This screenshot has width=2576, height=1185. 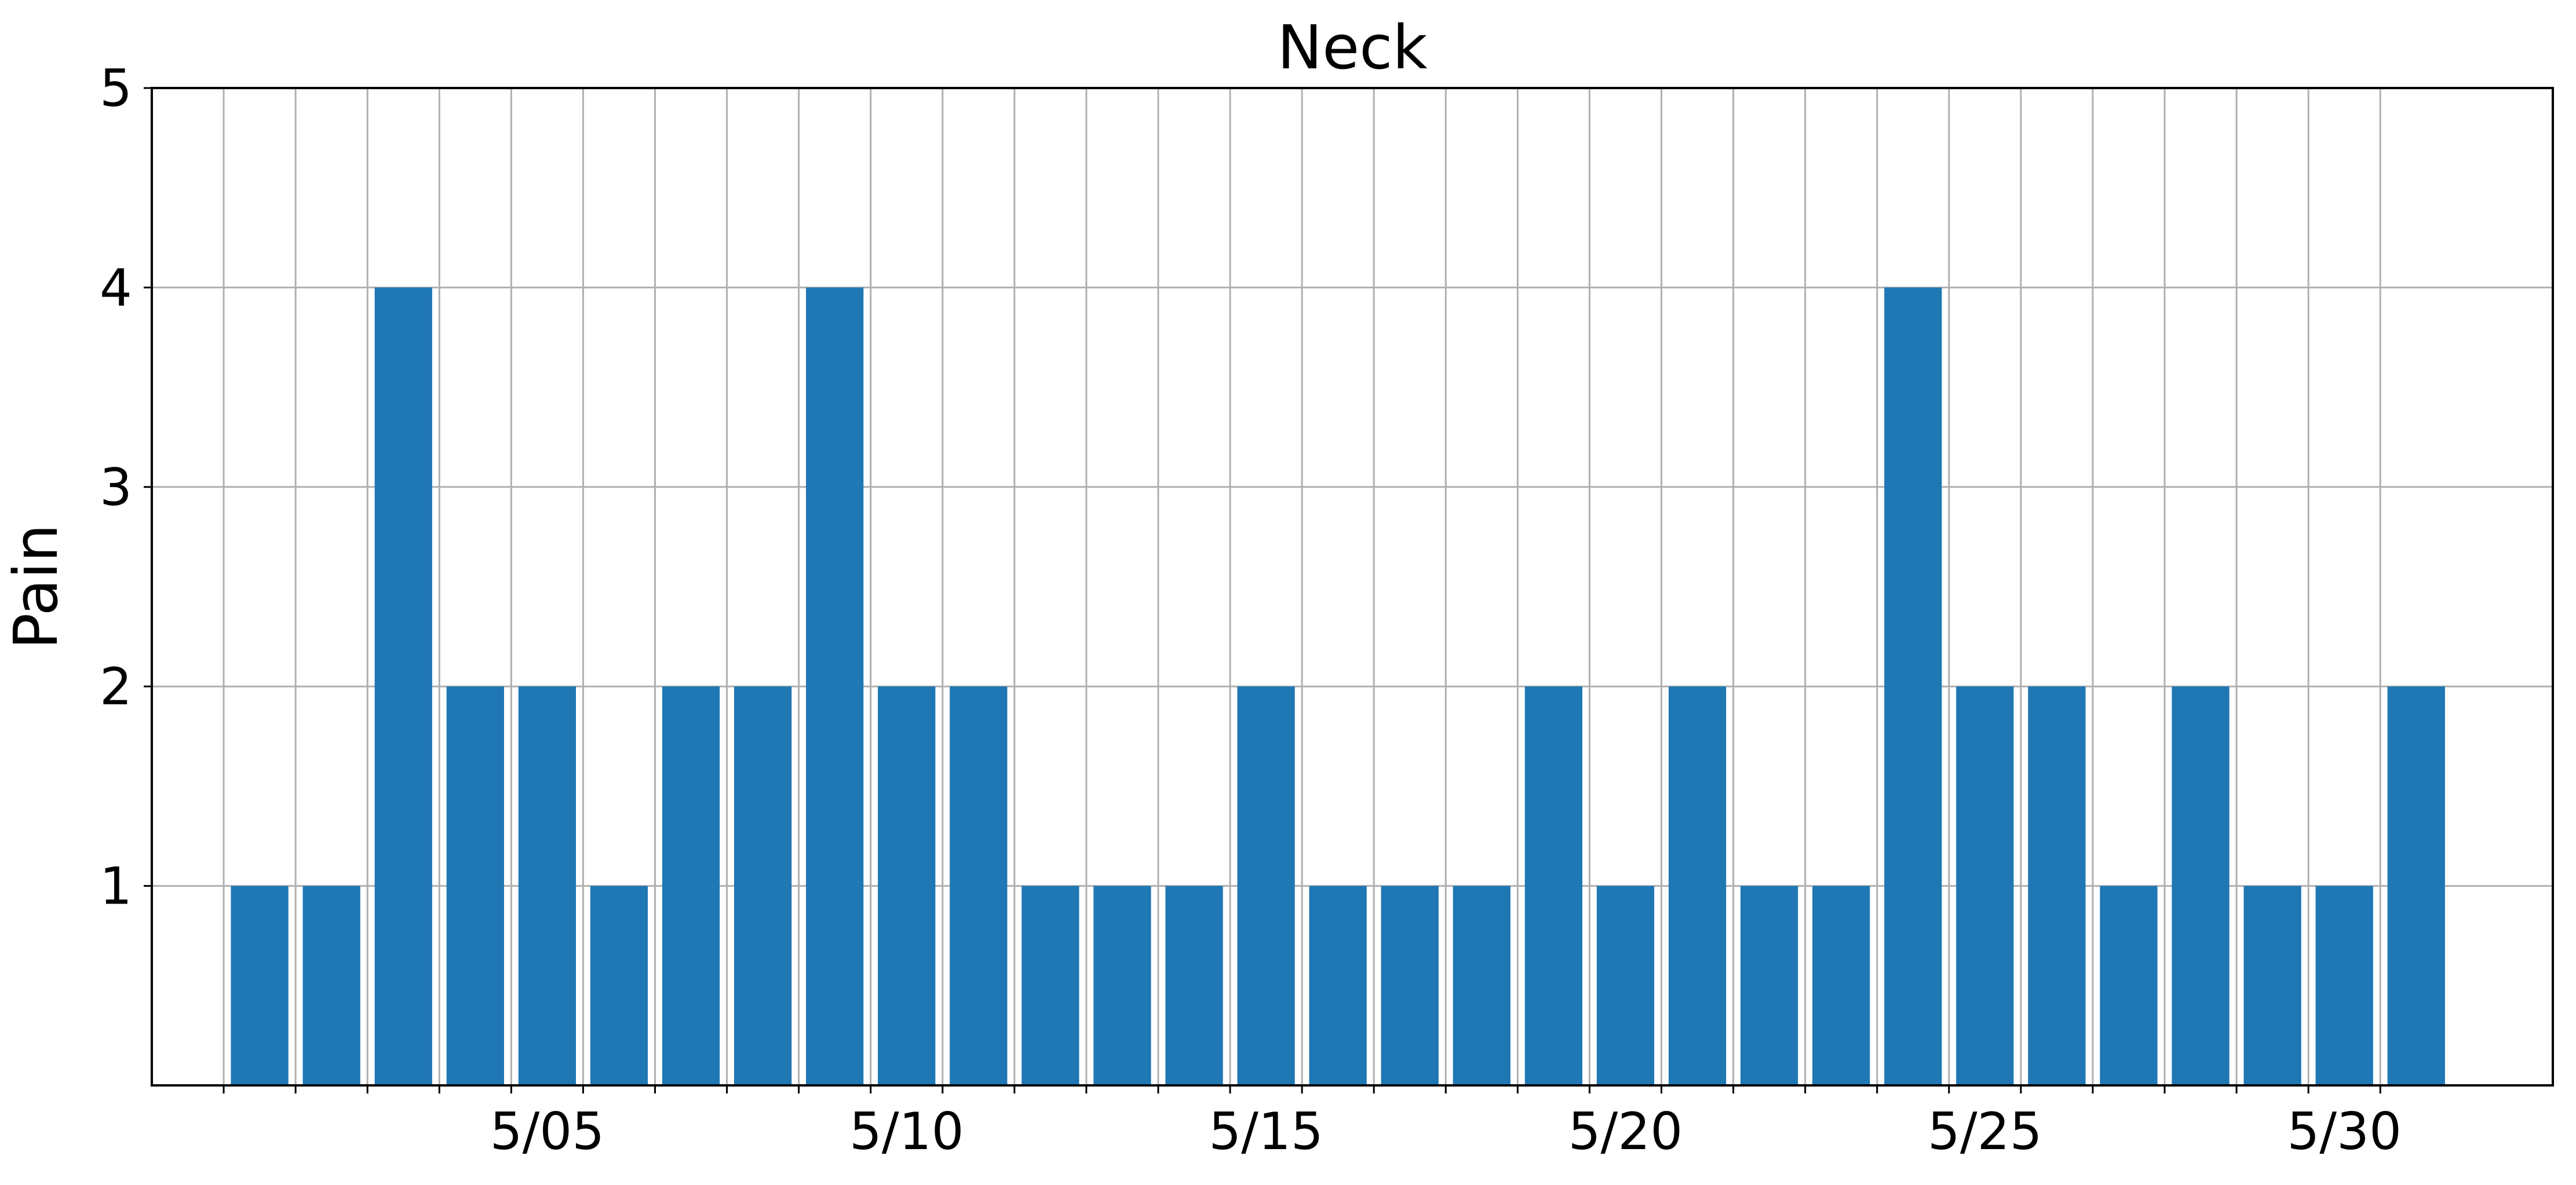 What do you see at coordinates (116, 88) in the screenshot?
I see `y-tick-label: 5` at bounding box center [116, 88].